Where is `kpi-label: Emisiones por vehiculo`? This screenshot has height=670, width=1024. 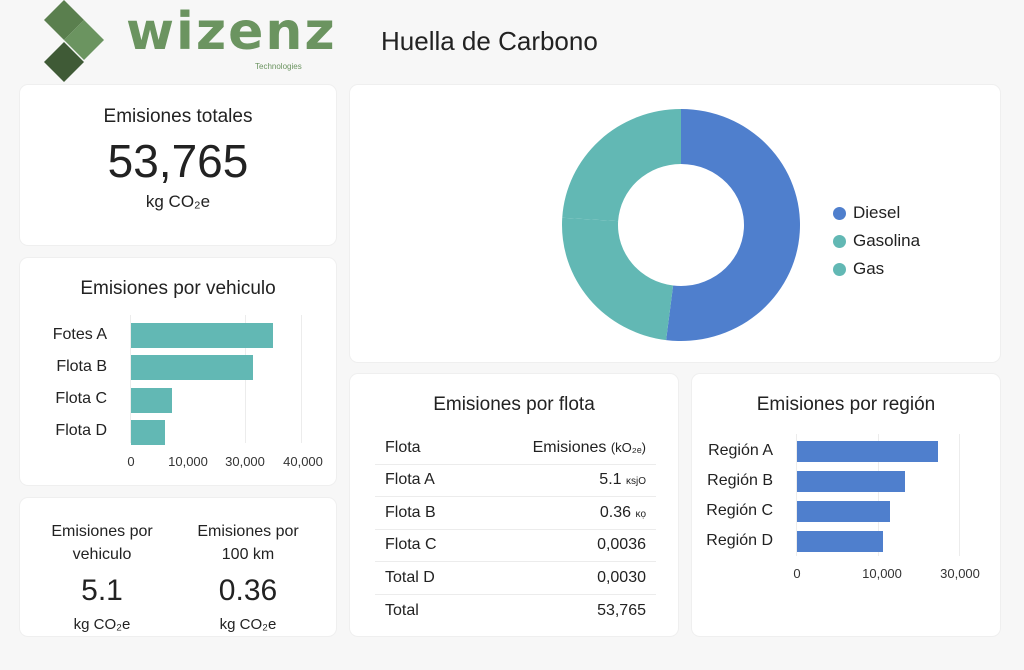 kpi-label: Emisiones por vehiculo is located at coordinates (102, 543).